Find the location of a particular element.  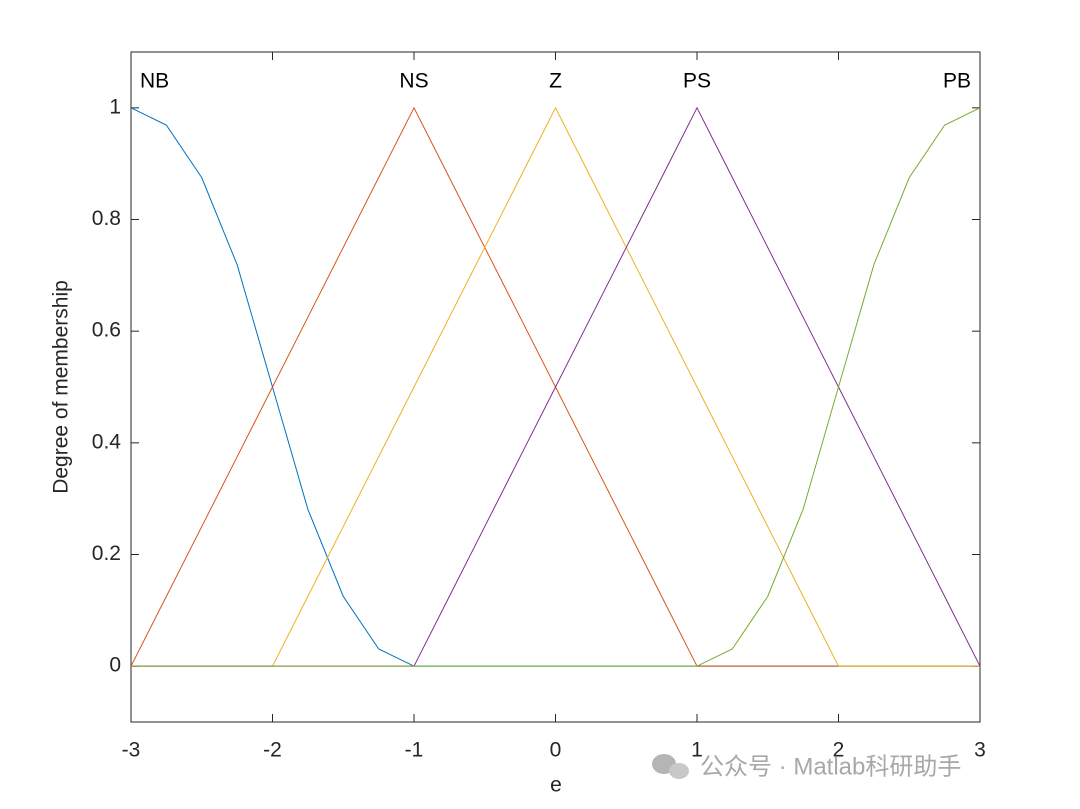

mf-label: PS is located at coordinates (697, 80).